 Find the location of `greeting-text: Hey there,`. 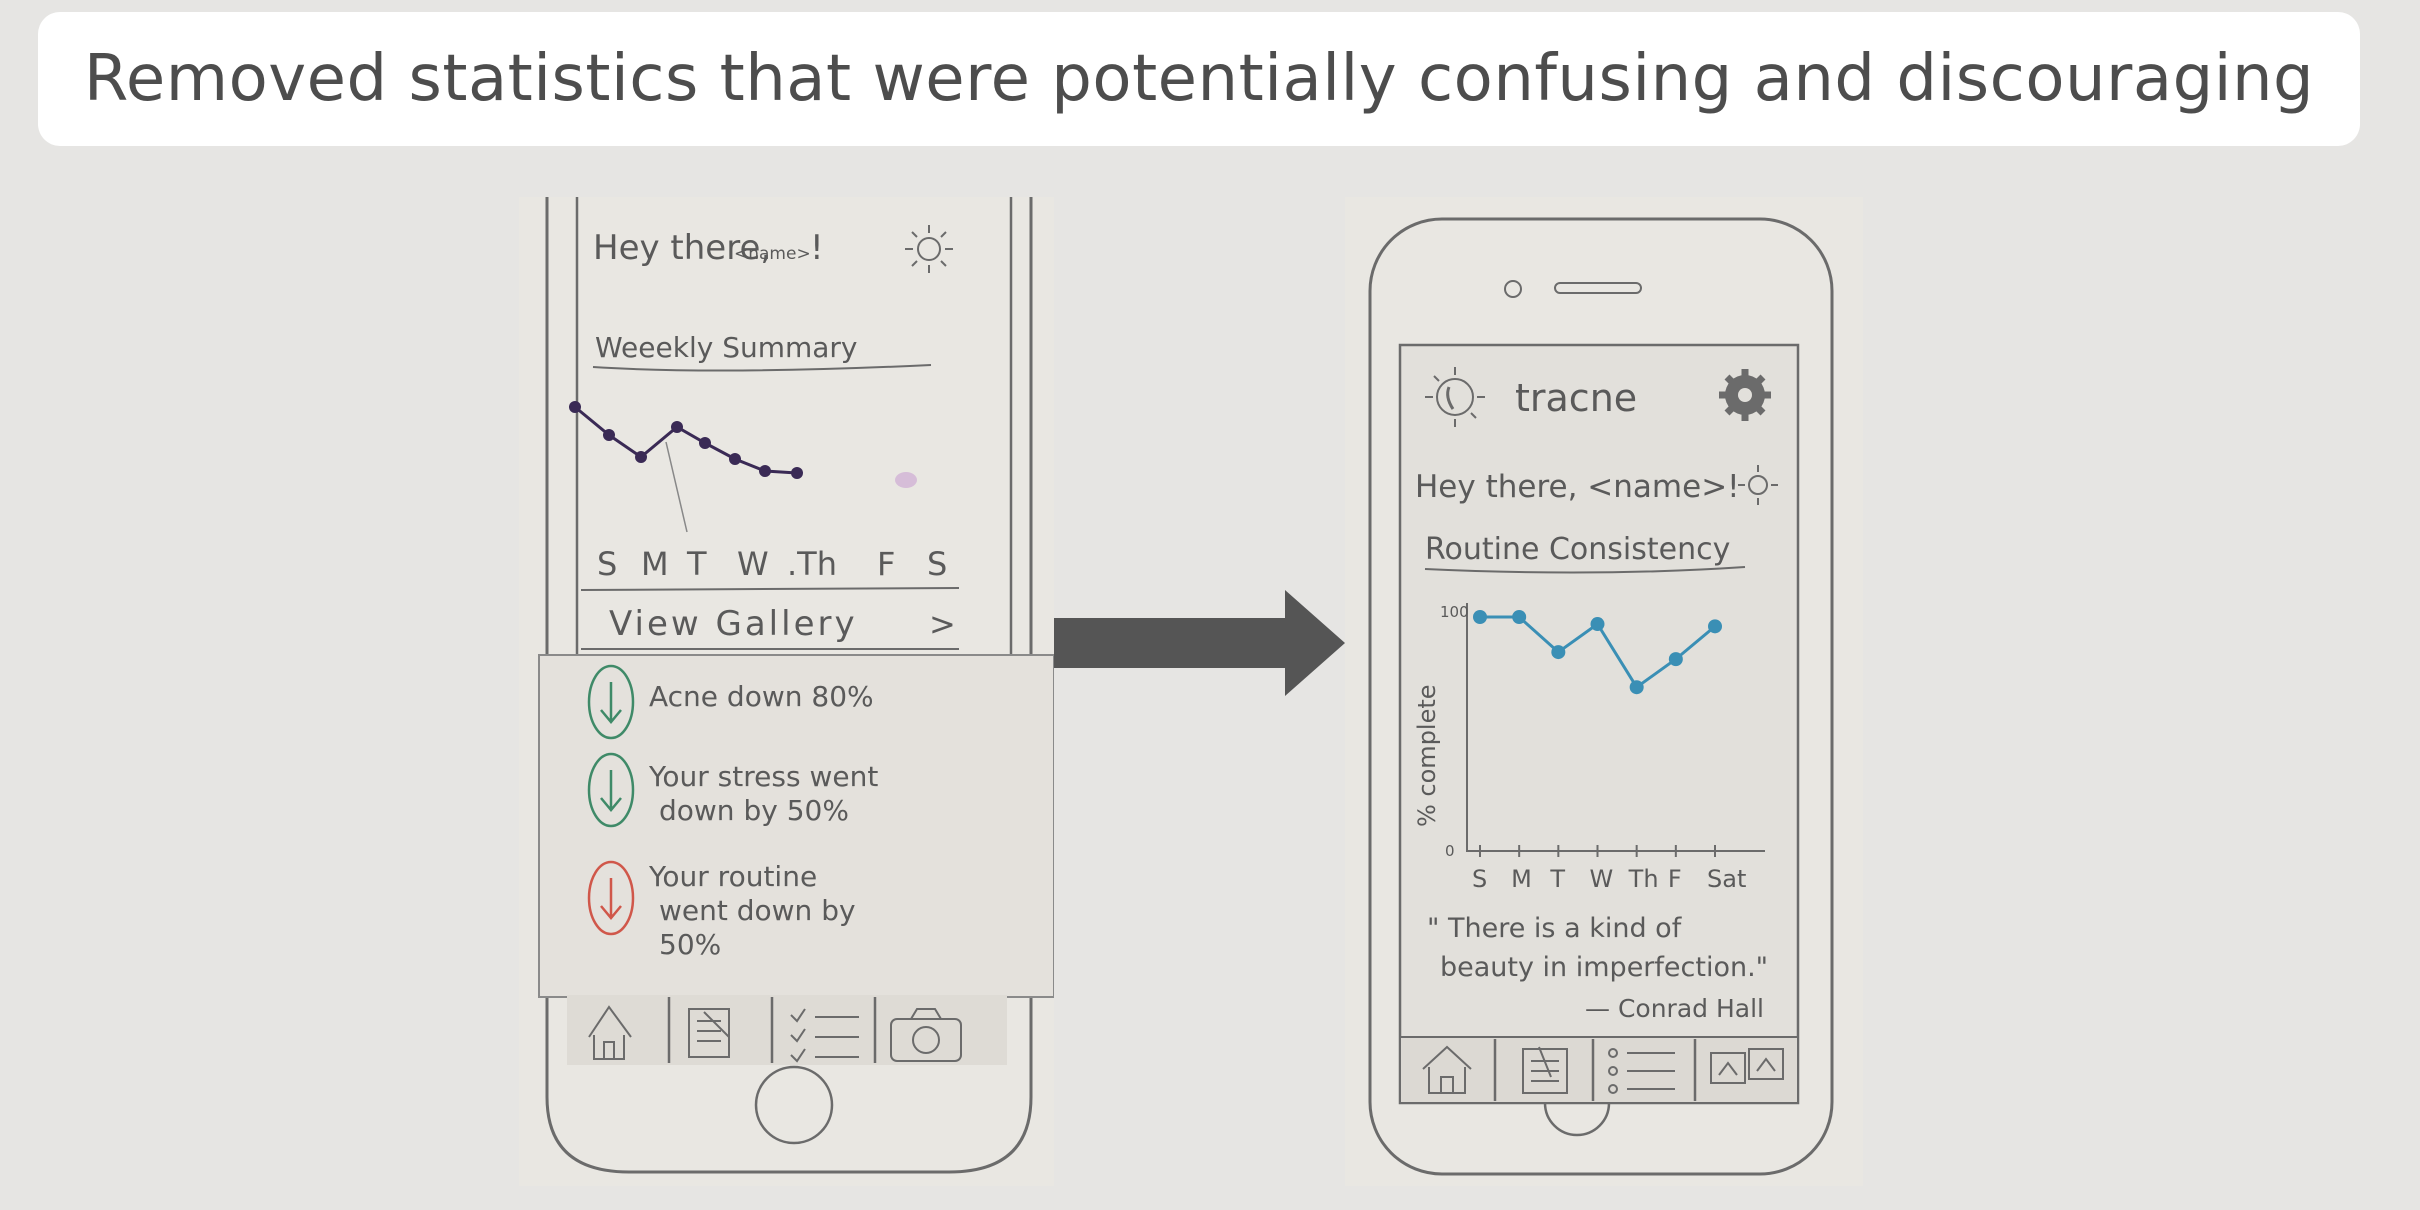

greeting-text: Hey there, is located at coordinates (682, 248).